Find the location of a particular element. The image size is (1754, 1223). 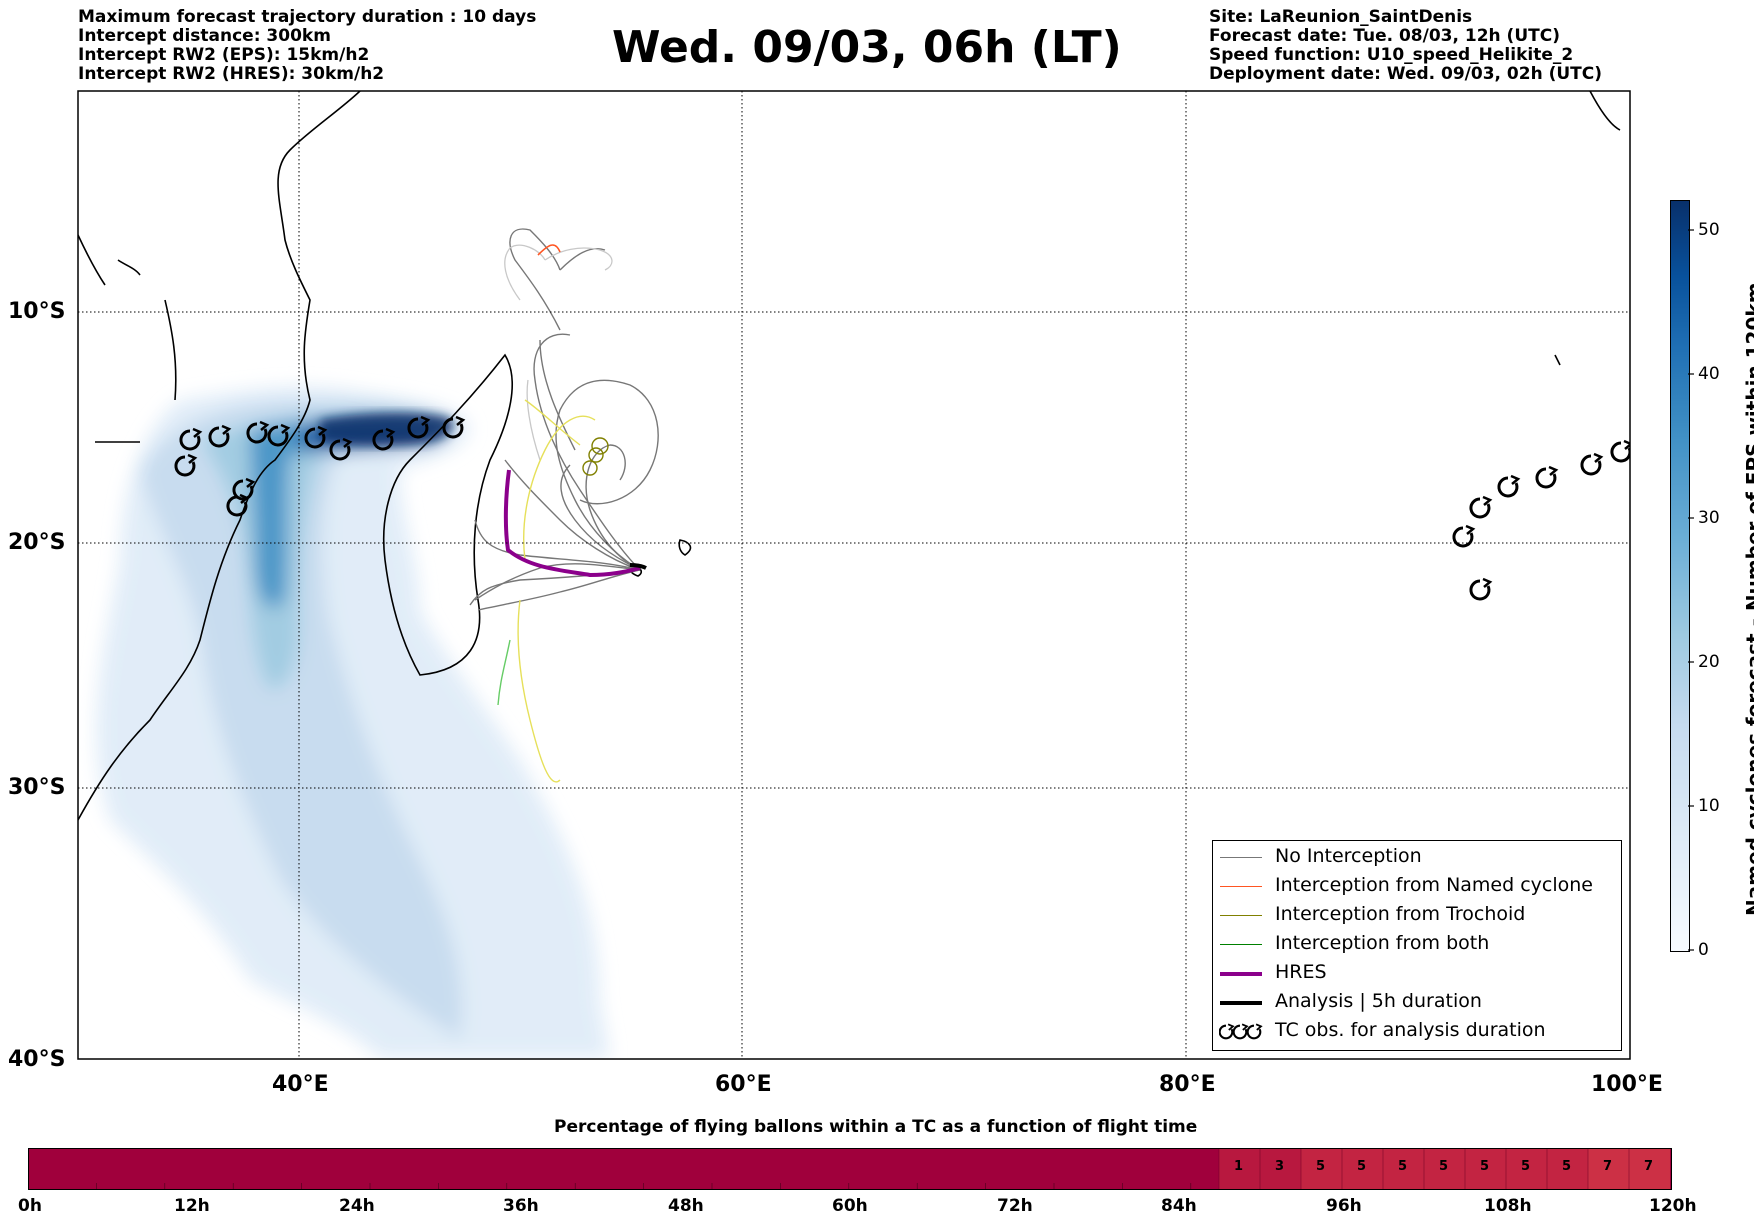

trajectories-yellow is located at coordinates (556, 591).